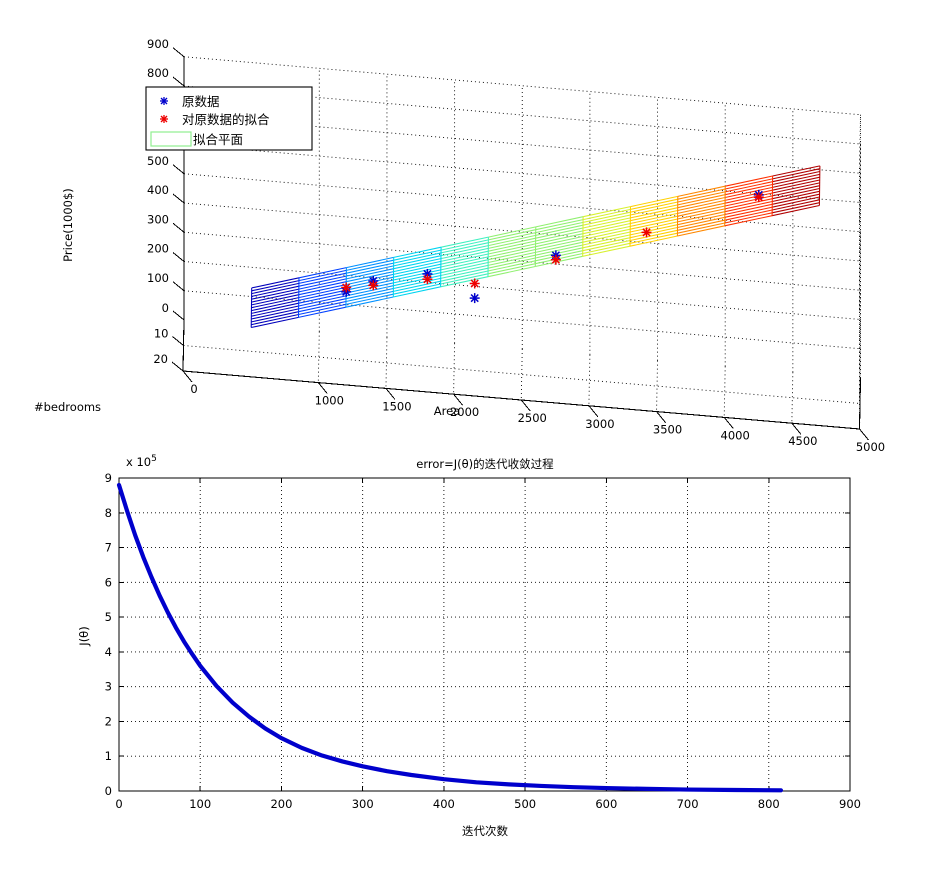 This screenshot has height=891, width=938. Describe the element at coordinates (769, 804) in the screenshot. I see `xtick-label: 800` at that location.